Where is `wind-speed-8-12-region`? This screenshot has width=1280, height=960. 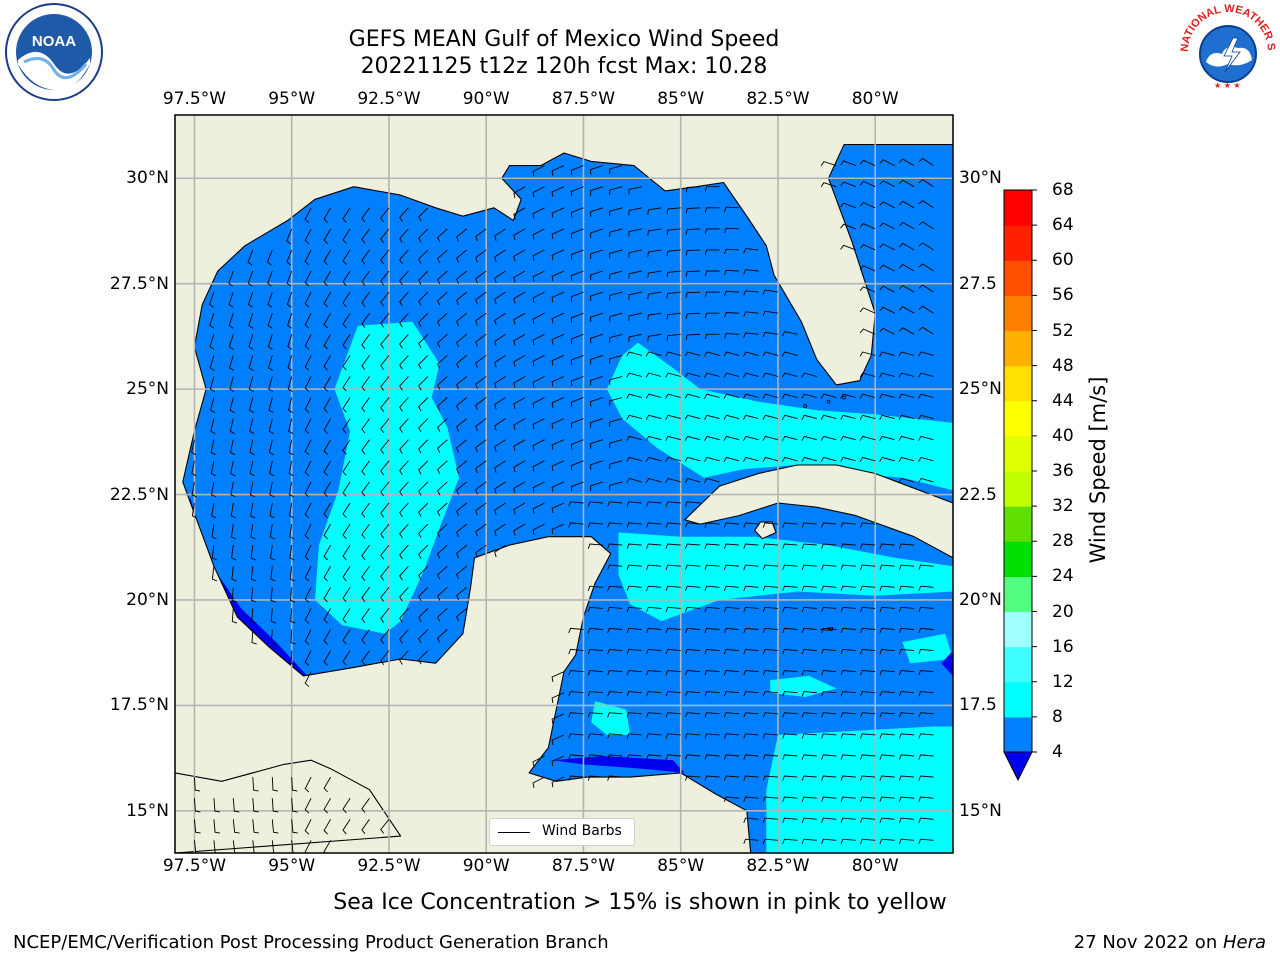
wind-speed-8-12-region is located at coordinates (927, 648).